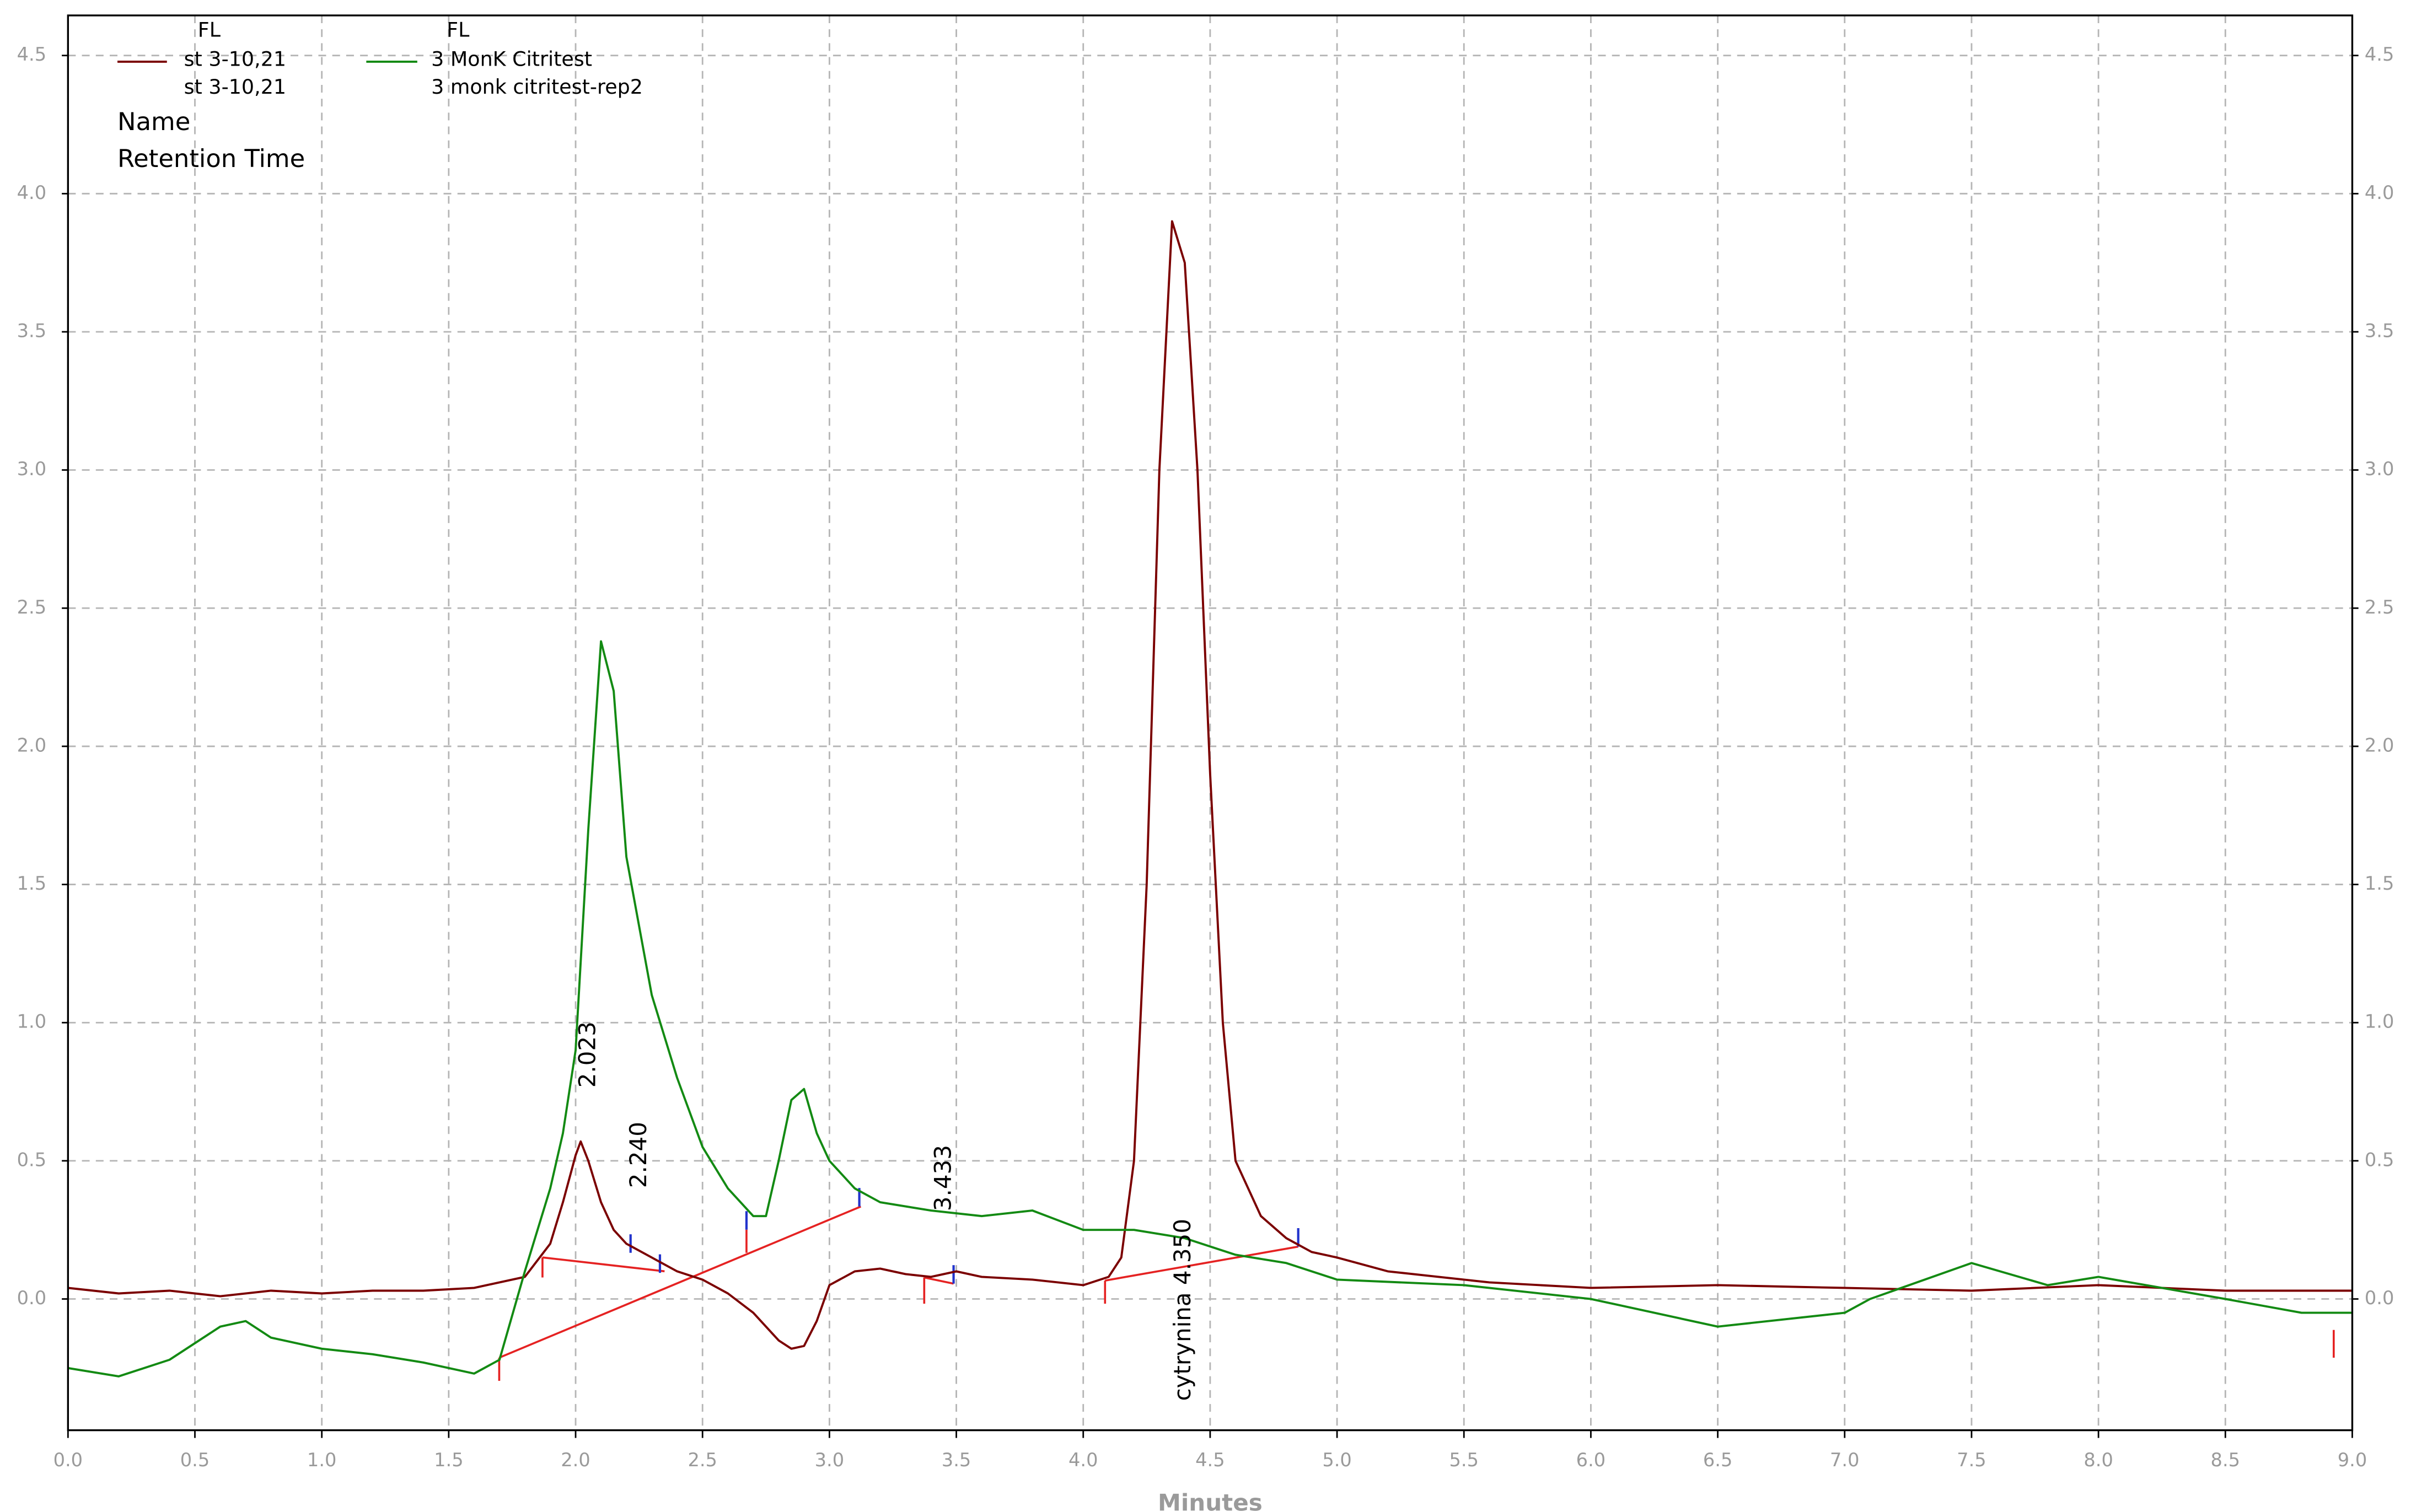 This screenshot has width=2411, height=1512. What do you see at coordinates (511, 59) in the screenshot?
I see `legend-name: 3 MonK Citritest` at bounding box center [511, 59].